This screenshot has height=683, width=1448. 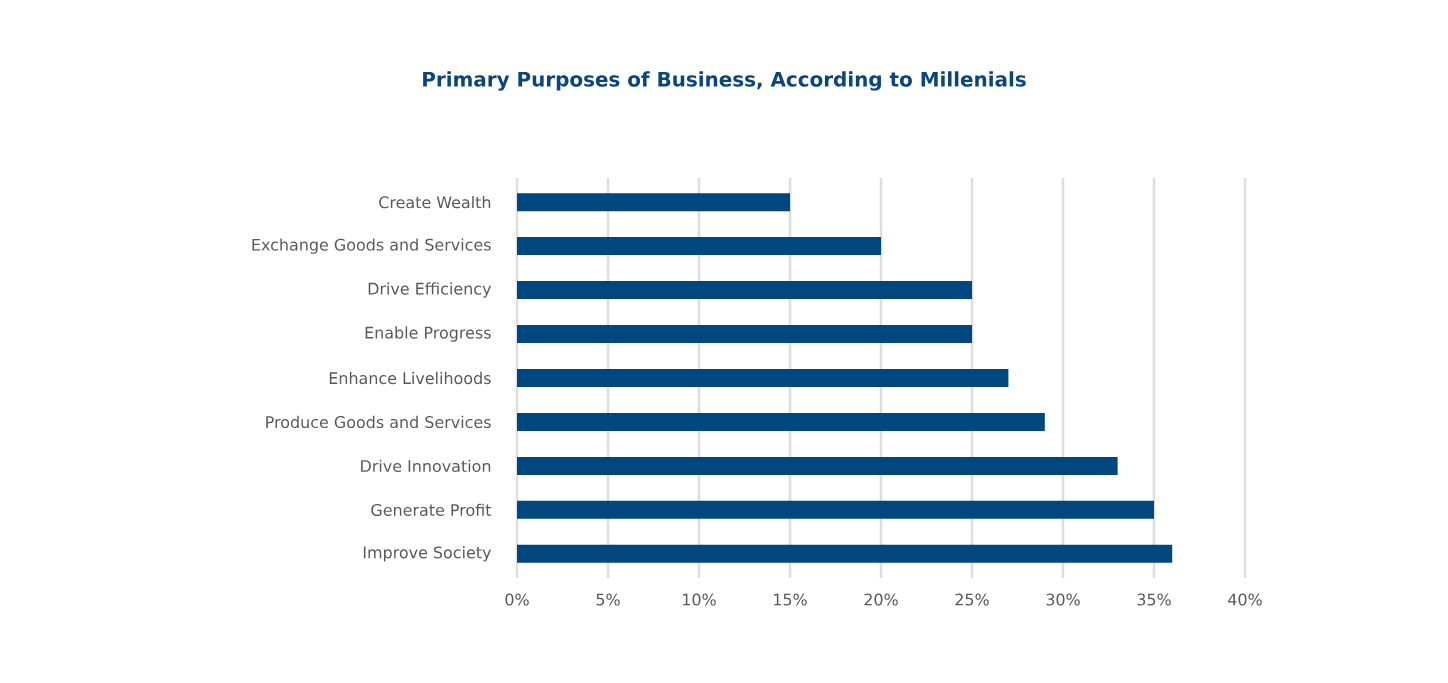 I want to click on x-tick-label: 40%, so click(x=1245, y=599).